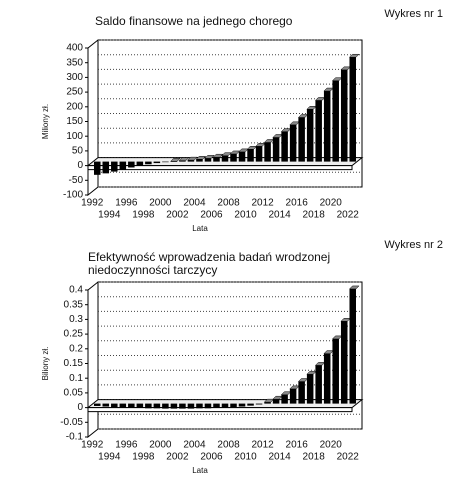  I want to click on zero-plane-edge, so click(220, 410).